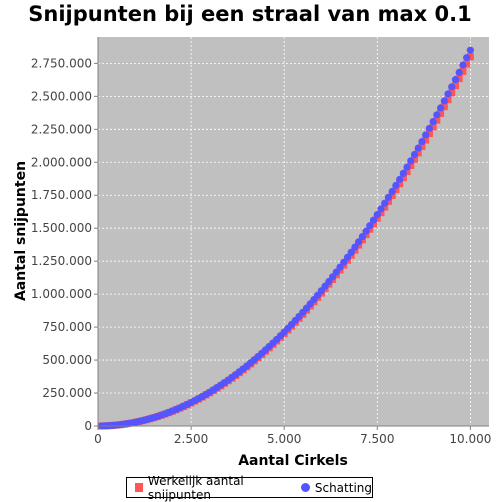 The width and height of the screenshot is (500, 502). I want to click on x-tick-label: 2.500, so click(191, 439).